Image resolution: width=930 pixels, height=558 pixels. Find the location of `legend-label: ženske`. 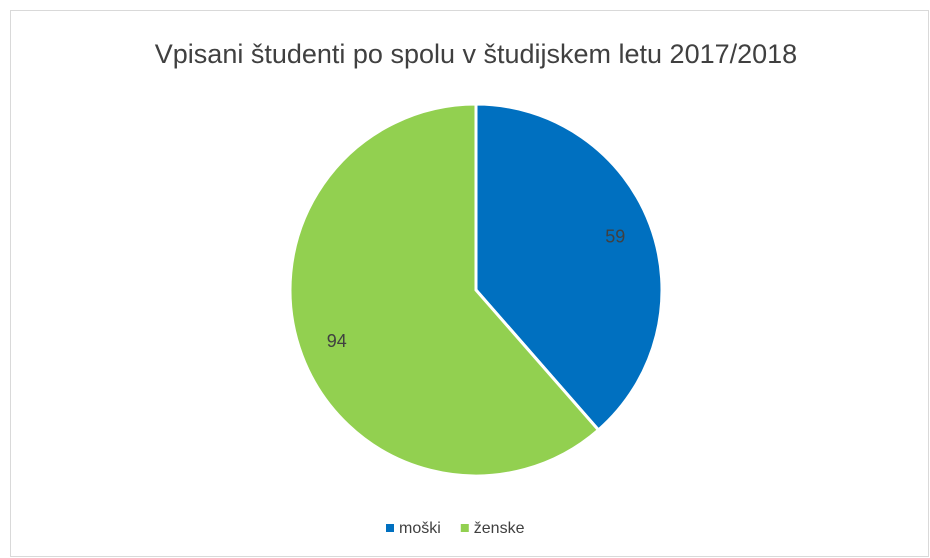

legend-label: ženske is located at coordinates (499, 528).